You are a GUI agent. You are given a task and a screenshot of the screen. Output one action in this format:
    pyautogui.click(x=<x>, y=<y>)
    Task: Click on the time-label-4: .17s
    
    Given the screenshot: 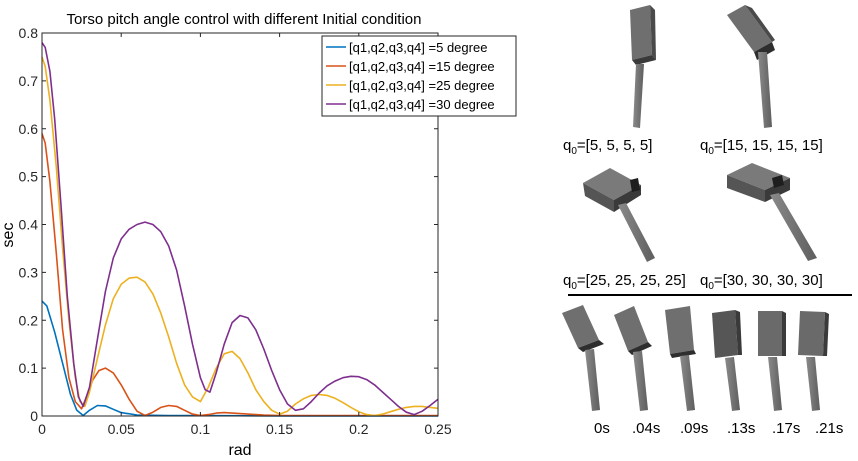 What is the action you would take?
    pyautogui.click(x=786, y=428)
    